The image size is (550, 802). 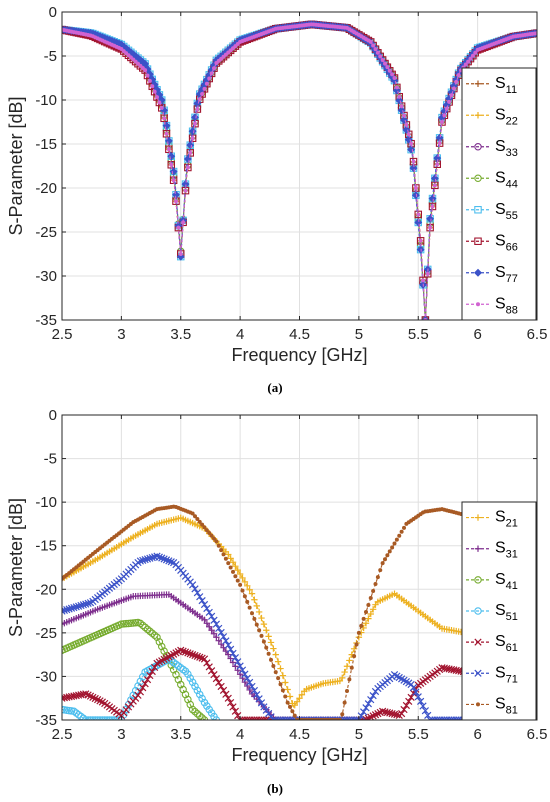 What do you see at coordinates (492, 612) in the screenshot?
I see `legend-item-S51: S51` at bounding box center [492, 612].